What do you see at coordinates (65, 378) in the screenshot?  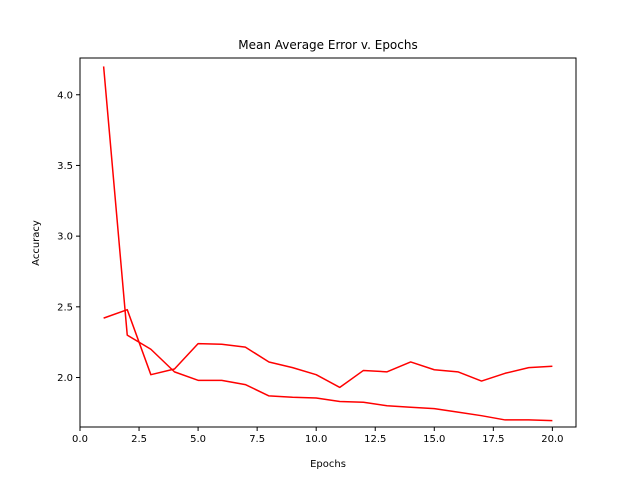 I see `y-tick-label: 2.0` at bounding box center [65, 378].